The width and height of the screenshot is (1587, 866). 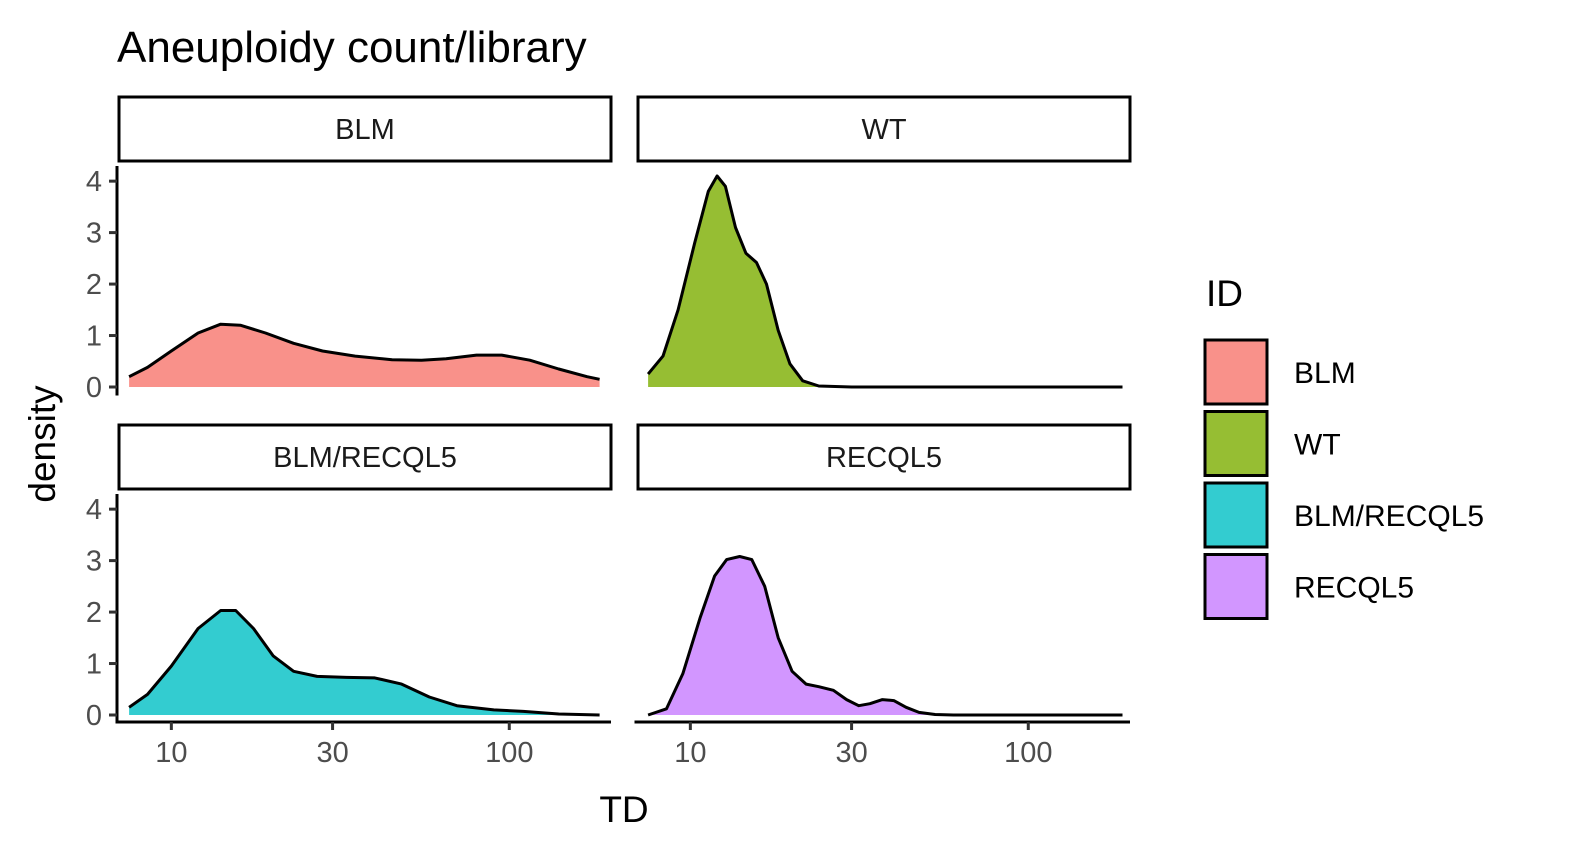 I want to click on density-area-wt, so click(x=885, y=281).